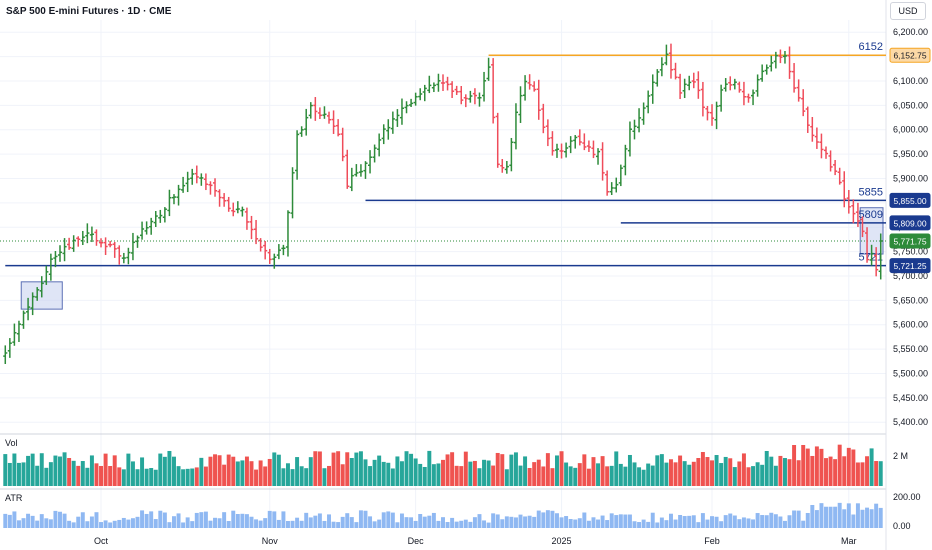 The width and height of the screenshot is (932, 550). Describe the element at coordinates (910, 55) in the screenshot. I see `price-tag: 6,152.75` at that location.